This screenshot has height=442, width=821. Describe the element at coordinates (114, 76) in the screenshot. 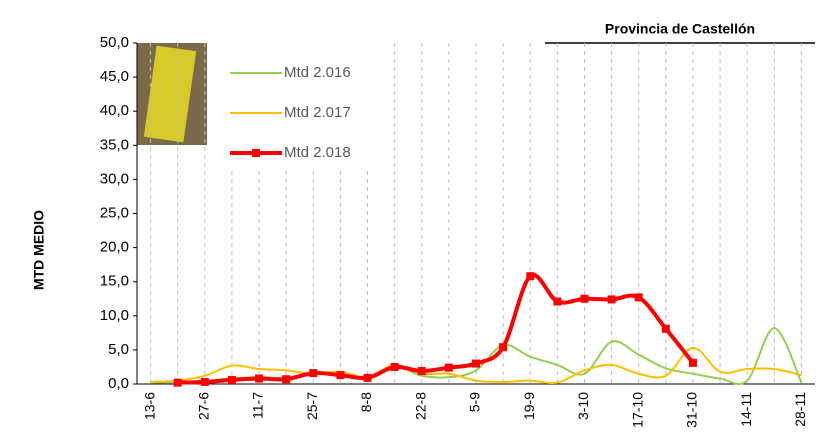

I see `y-tick-label: 45,0` at that location.